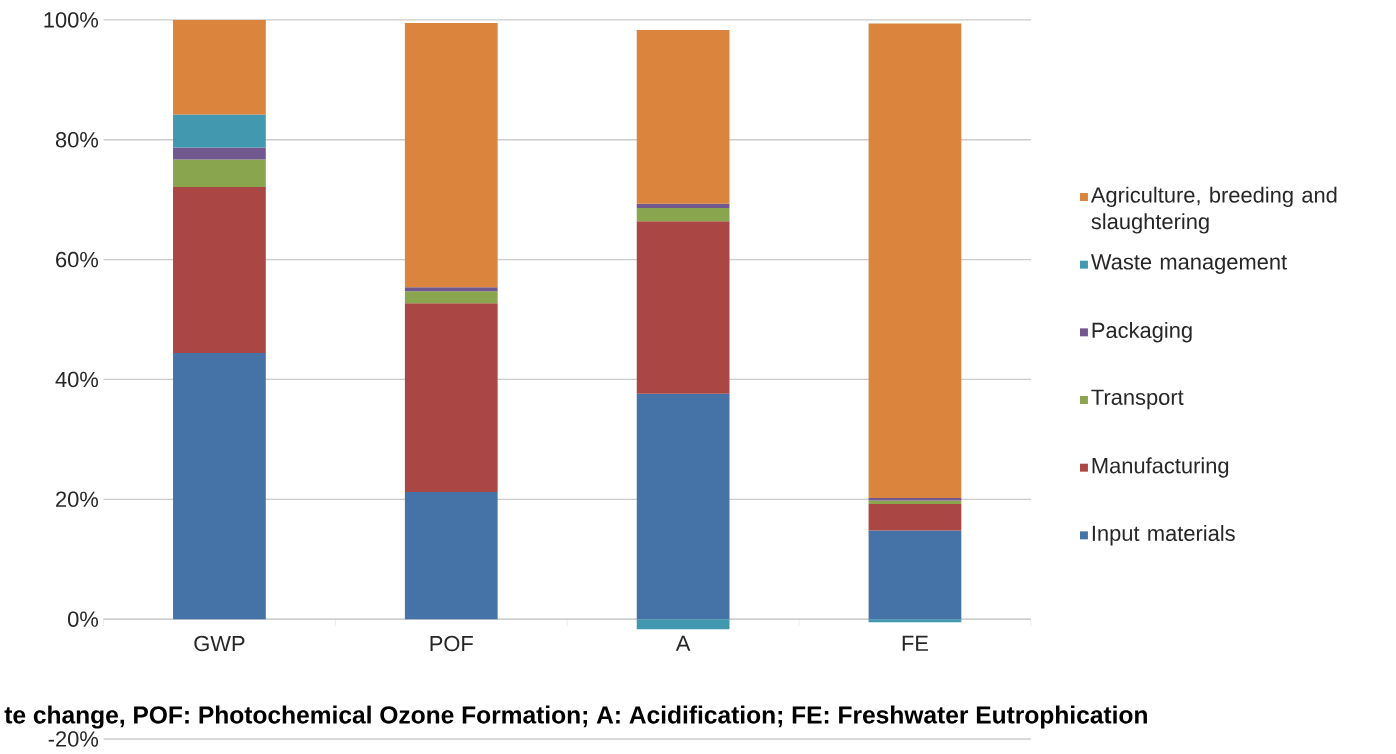 The width and height of the screenshot is (1396, 754). I want to click on legend-label: Agriculture, breeding and slaughtering, so click(1213, 210).